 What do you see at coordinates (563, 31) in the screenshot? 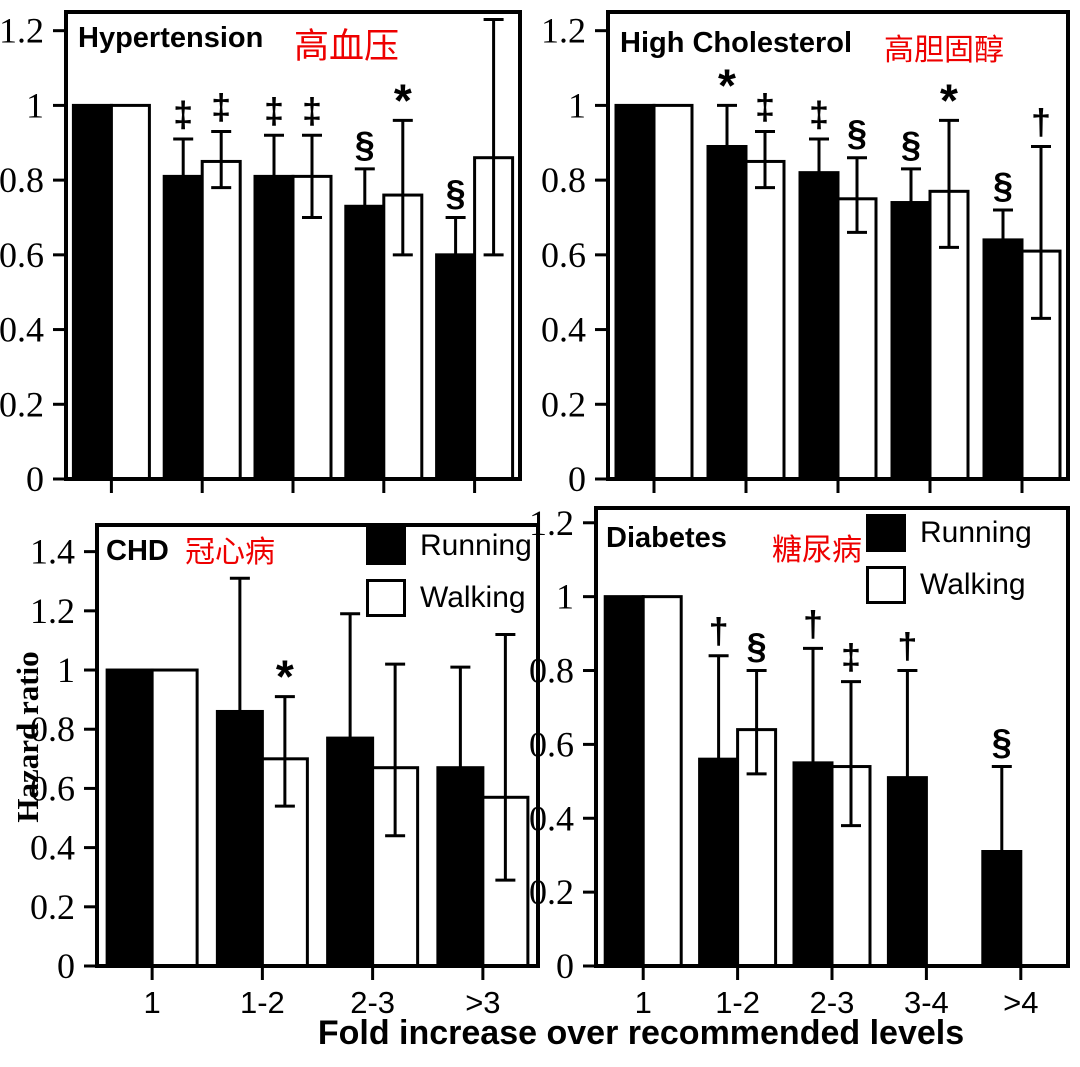
I see `high_cholesterol-y-tick-label: 1.2` at bounding box center [563, 31].